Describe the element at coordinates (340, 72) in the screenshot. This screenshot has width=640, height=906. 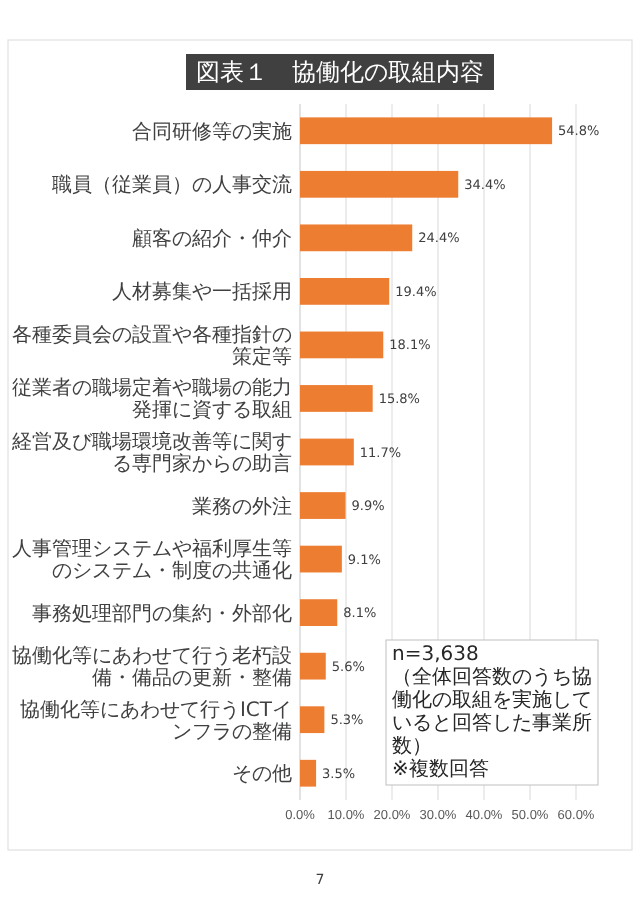
I see `chart-title: 図表１ 協働化の取組内容` at that location.